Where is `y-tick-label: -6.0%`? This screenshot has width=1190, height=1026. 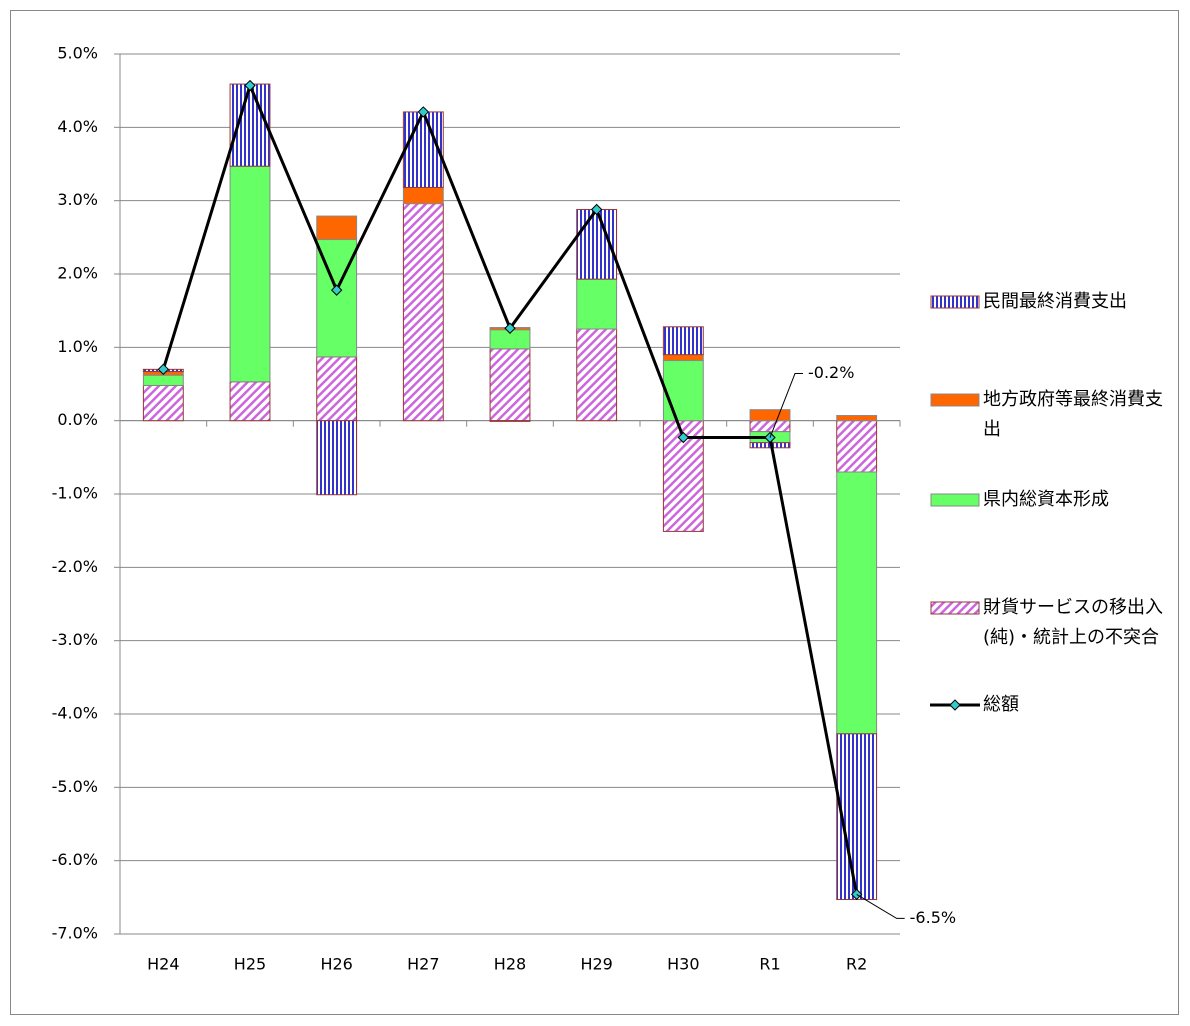 y-tick-label: -6.0% is located at coordinates (75, 859).